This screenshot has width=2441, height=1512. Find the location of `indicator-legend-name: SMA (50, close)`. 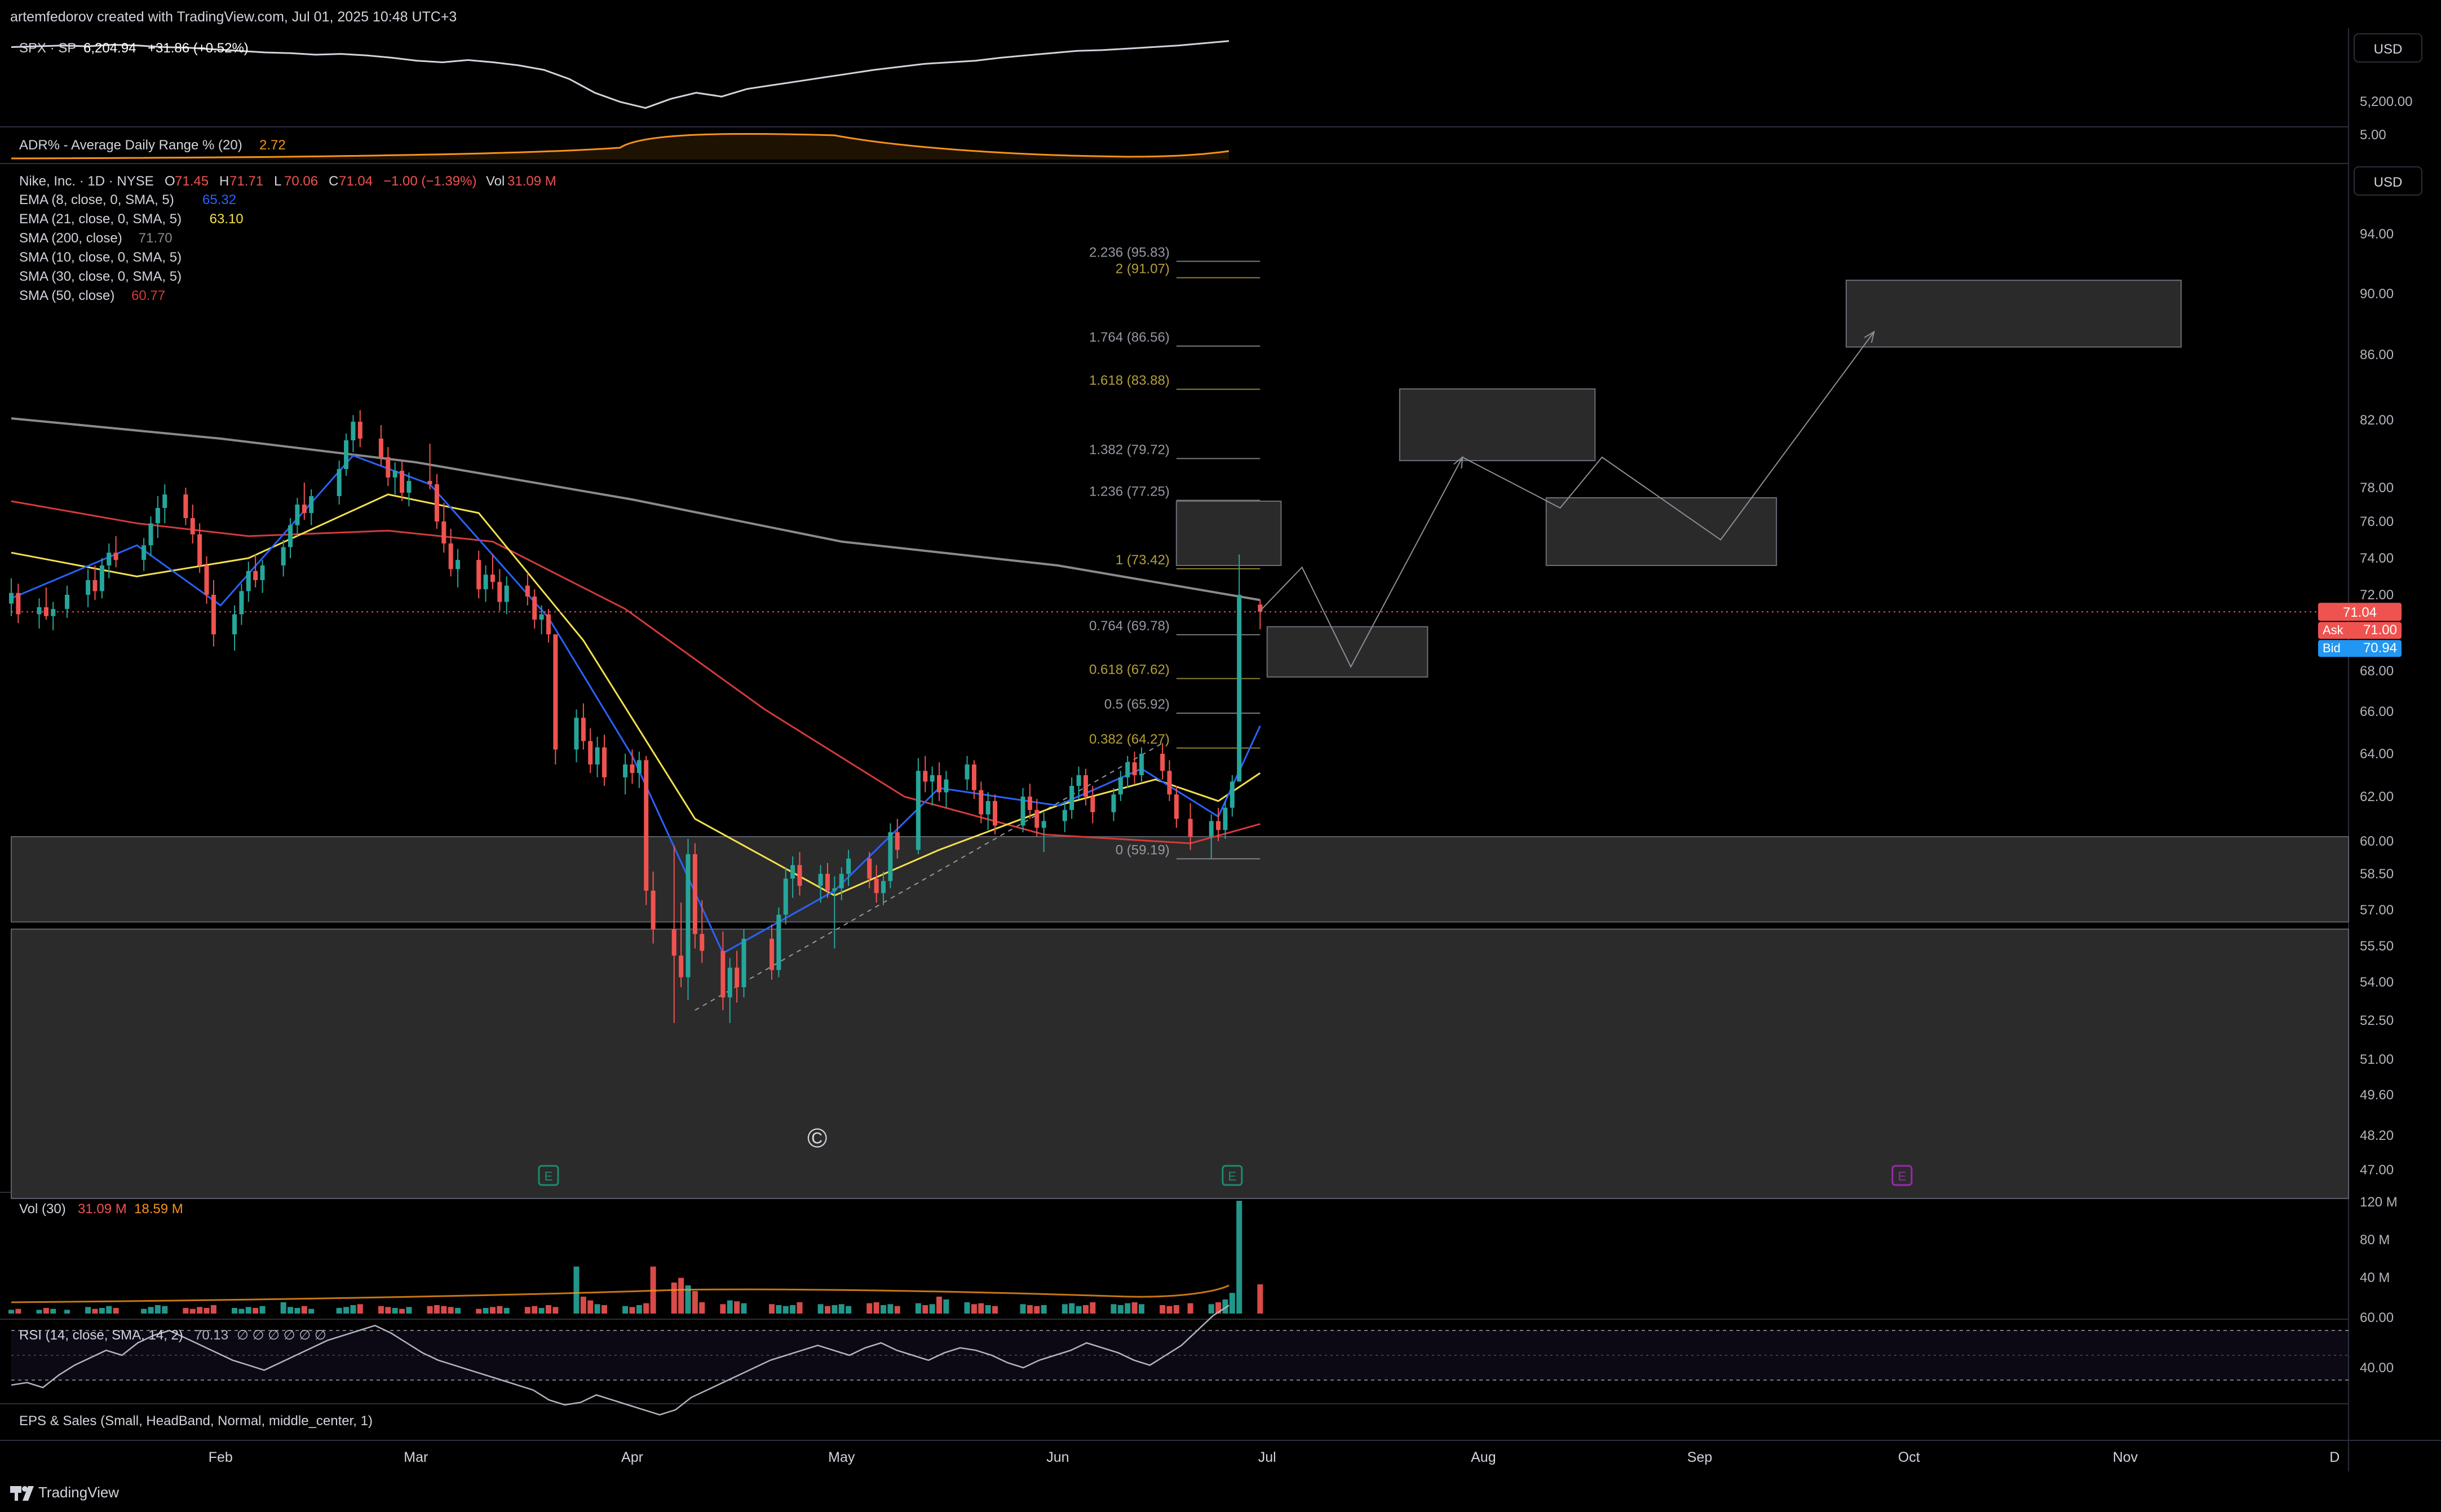

indicator-legend-name: SMA (50, close) is located at coordinates (66, 295).